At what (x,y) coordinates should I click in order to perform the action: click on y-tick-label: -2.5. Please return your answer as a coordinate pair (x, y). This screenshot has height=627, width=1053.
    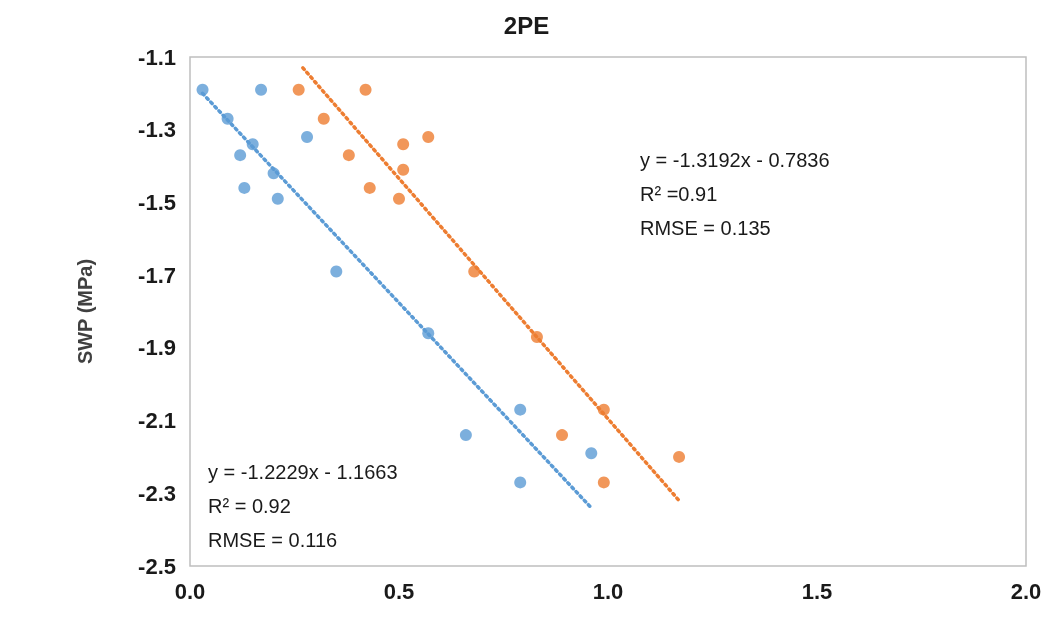
    Looking at the image, I should click on (157, 566).